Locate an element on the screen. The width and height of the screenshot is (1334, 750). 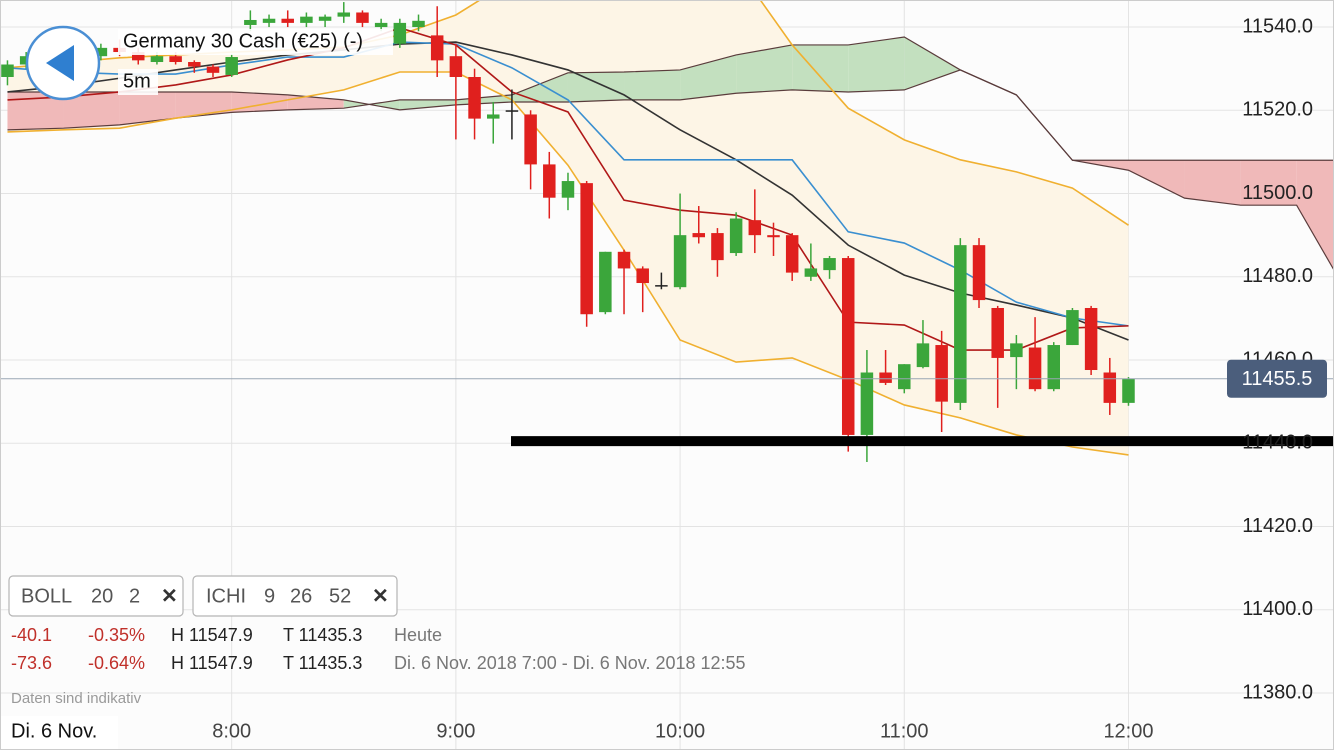
title-bg is located at coordinates (255, 42).